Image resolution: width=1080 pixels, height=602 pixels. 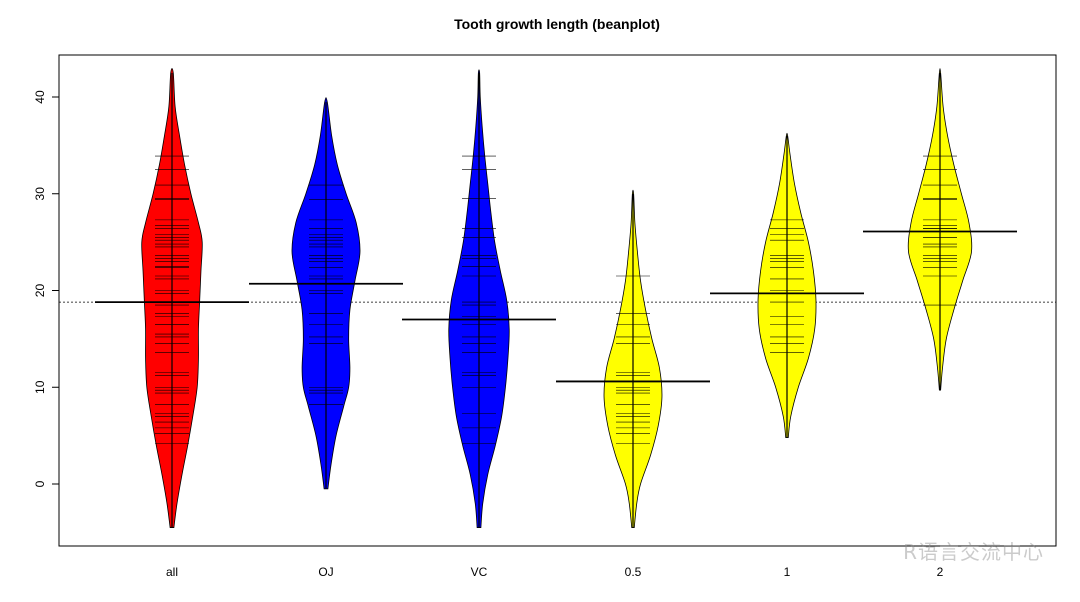 I want to click on y-tick-label: 40, so click(x=40, y=97).